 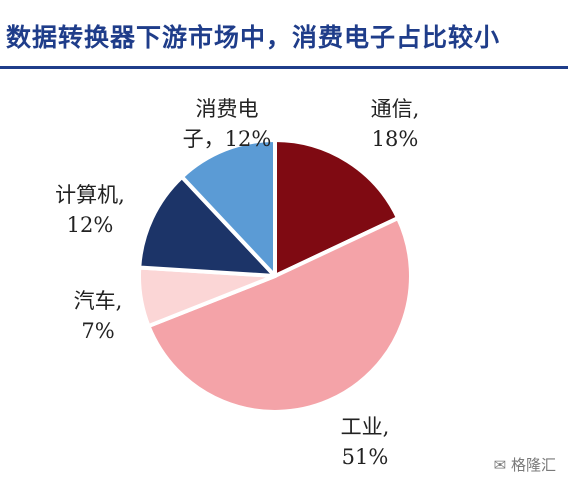 What do you see at coordinates (227, 109) in the screenshot?
I see `slice-label-4-name: 消费电` at bounding box center [227, 109].